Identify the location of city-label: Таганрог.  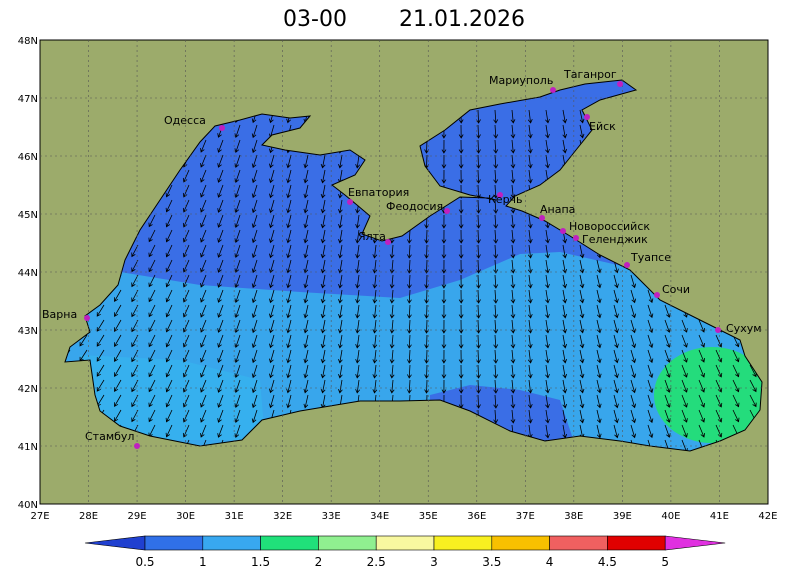
(590, 74).